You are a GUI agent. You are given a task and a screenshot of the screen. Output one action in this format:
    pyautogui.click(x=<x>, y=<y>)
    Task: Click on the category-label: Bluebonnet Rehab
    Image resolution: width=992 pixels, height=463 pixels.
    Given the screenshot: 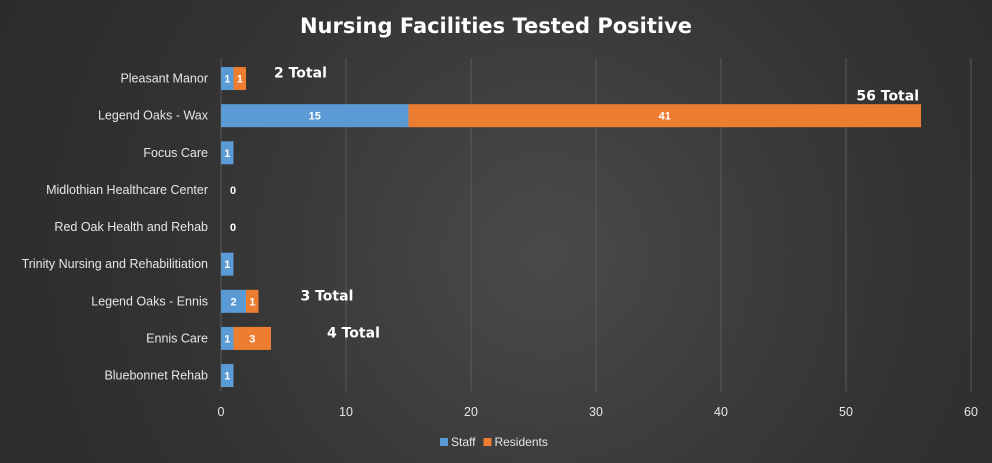 What is the action you would take?
    pyautogui.click(x=156, y=376)
    